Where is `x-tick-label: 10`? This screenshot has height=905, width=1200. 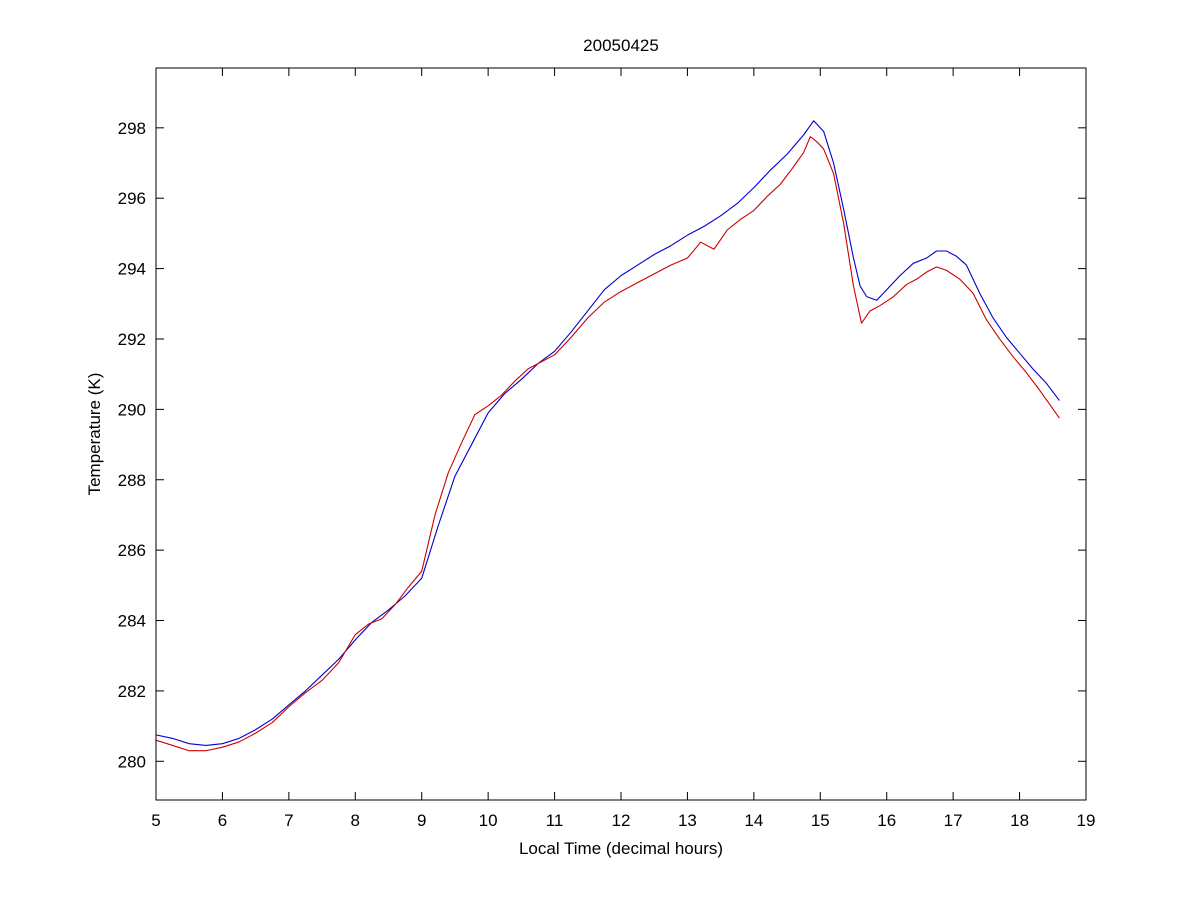
x-tick-label: 10 is located at coordinates (488, 820).